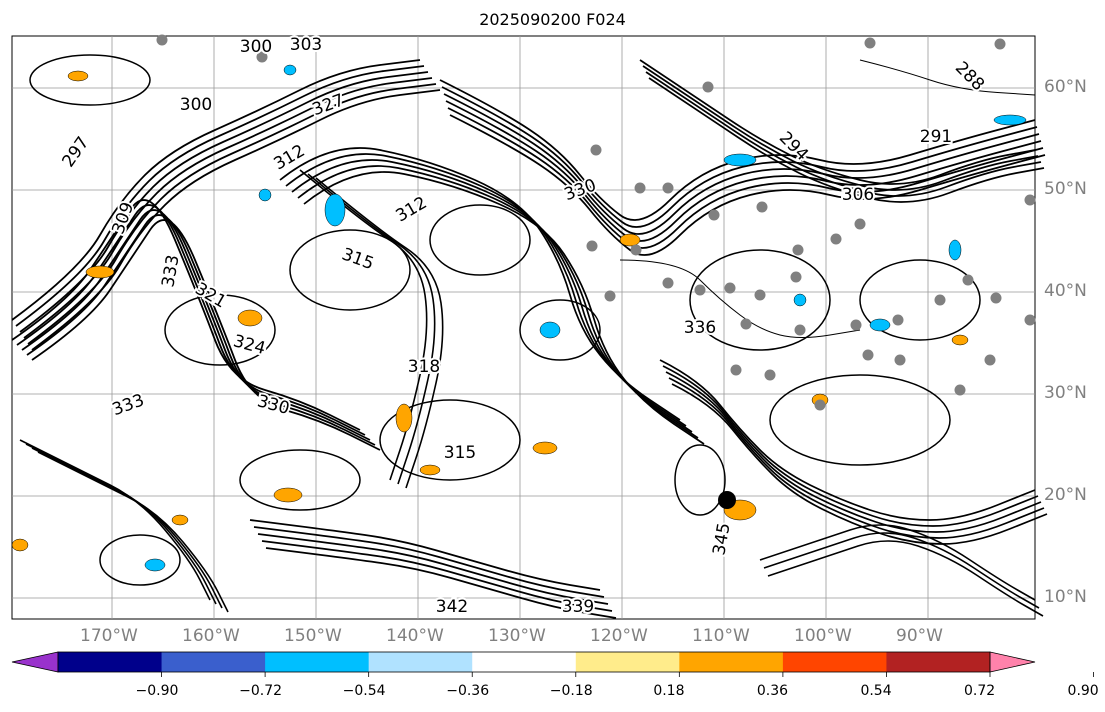 The height and width of the screenshot is (712, 1105). Describe the element at coordinates (364, 691) in the screenshot. I see `colorbar-tick-label: −0.54` at that location.